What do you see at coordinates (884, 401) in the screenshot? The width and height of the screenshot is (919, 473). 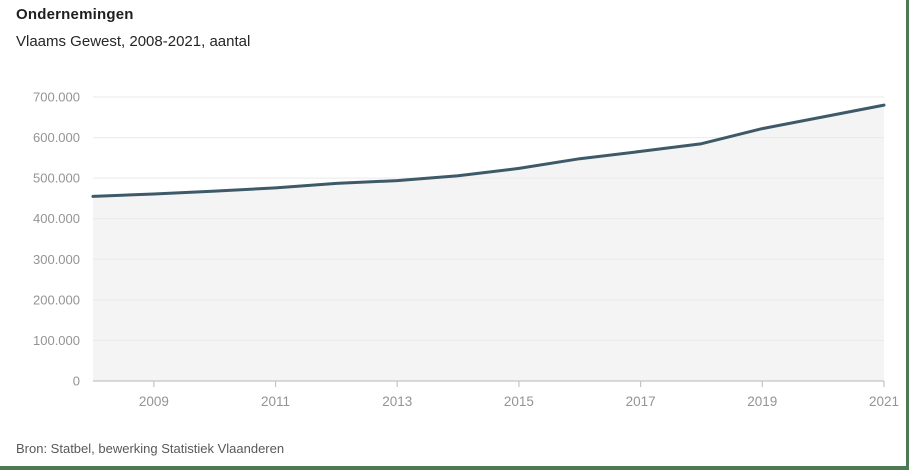 I see `x-axis-label: 2021` at bounding box center [884, 401].